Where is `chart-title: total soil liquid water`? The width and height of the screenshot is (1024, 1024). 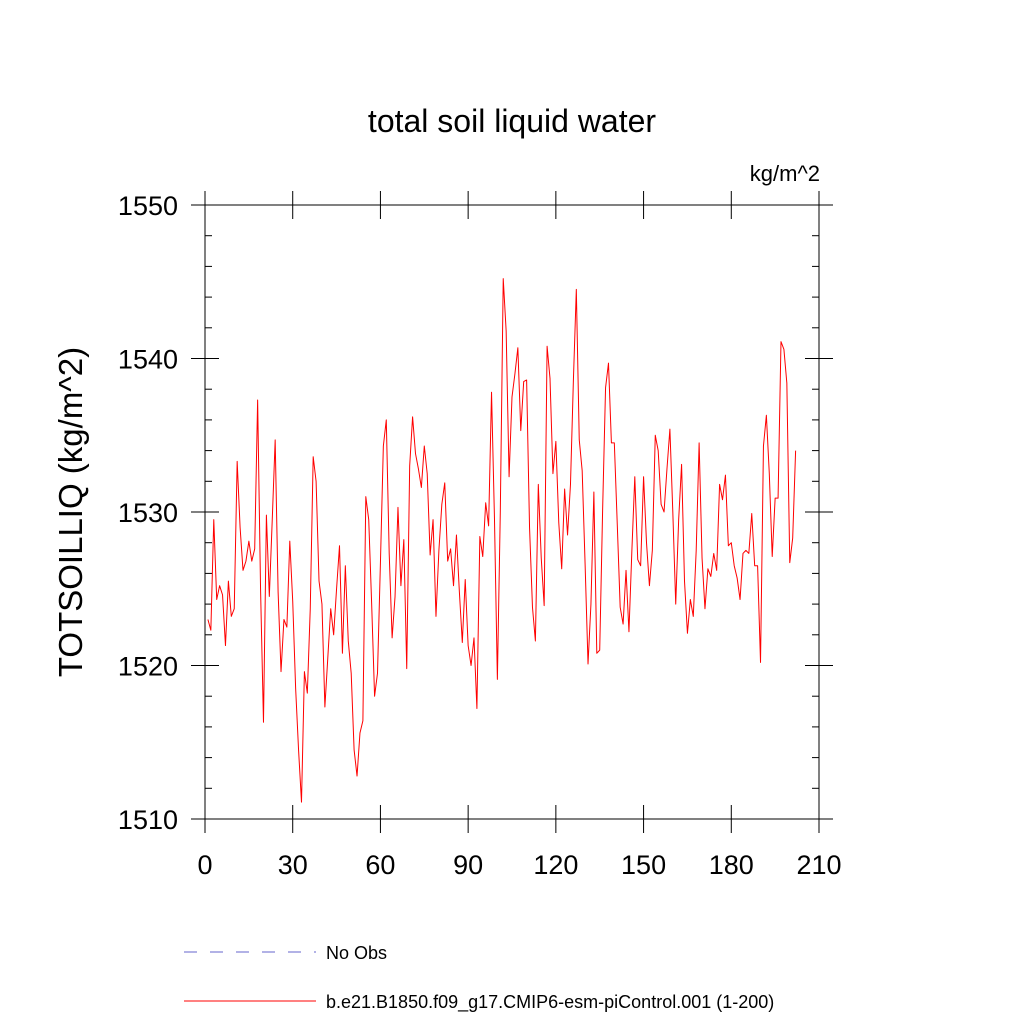 chart-title: total soil liquid water is located at coordinates (512, 121).